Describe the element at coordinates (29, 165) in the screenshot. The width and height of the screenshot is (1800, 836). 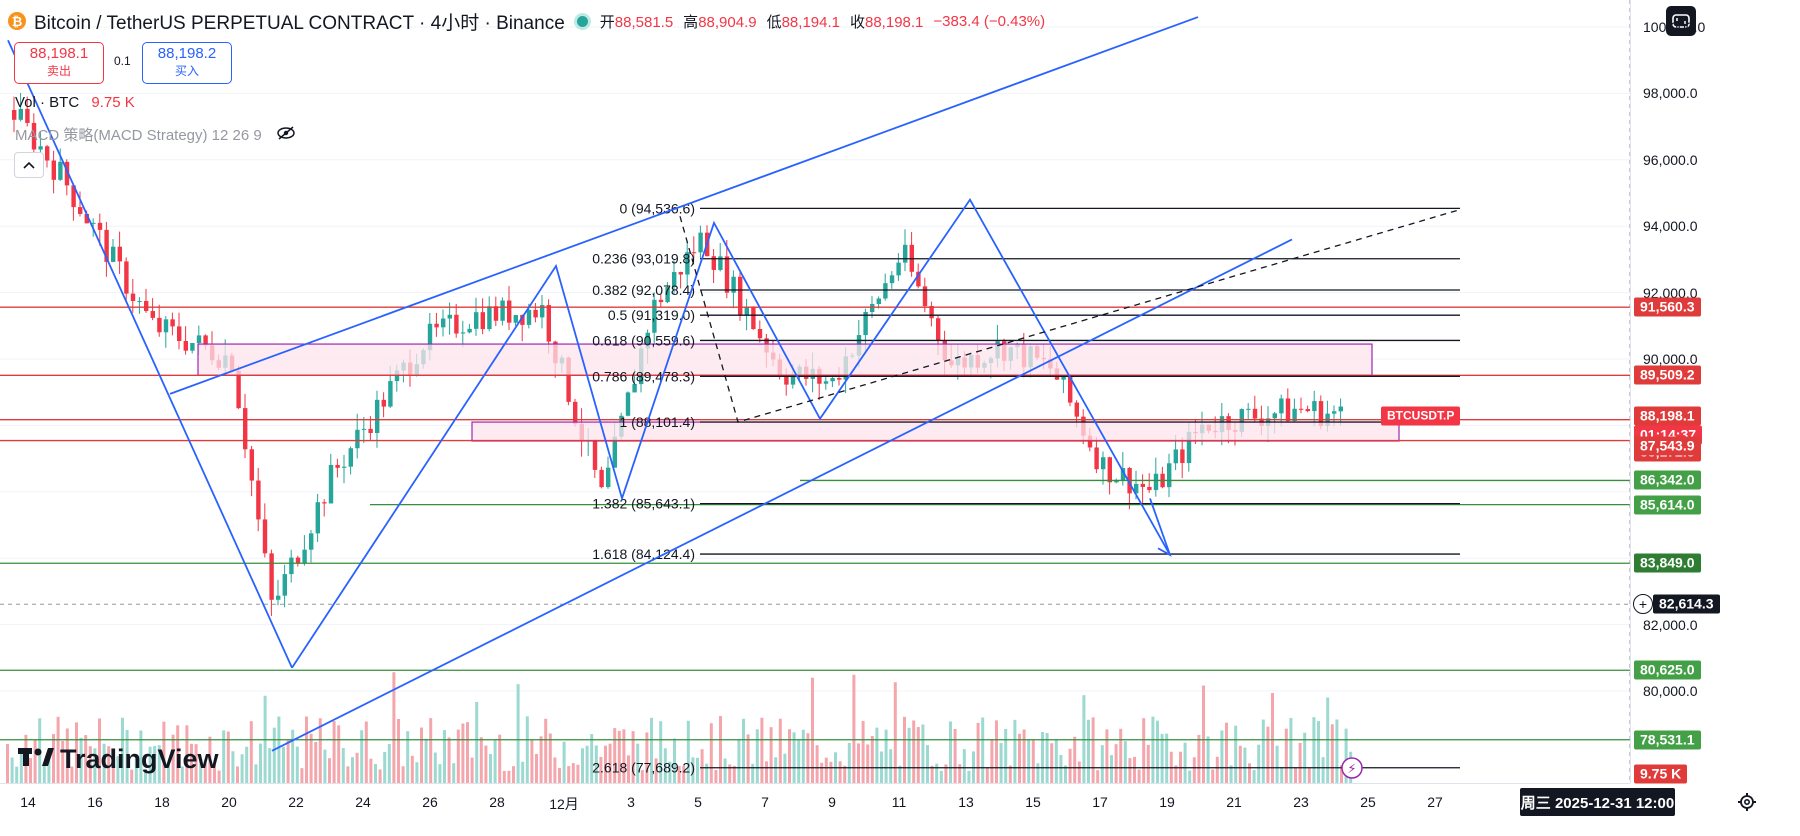
I see `chevron-up-icon` at that location.